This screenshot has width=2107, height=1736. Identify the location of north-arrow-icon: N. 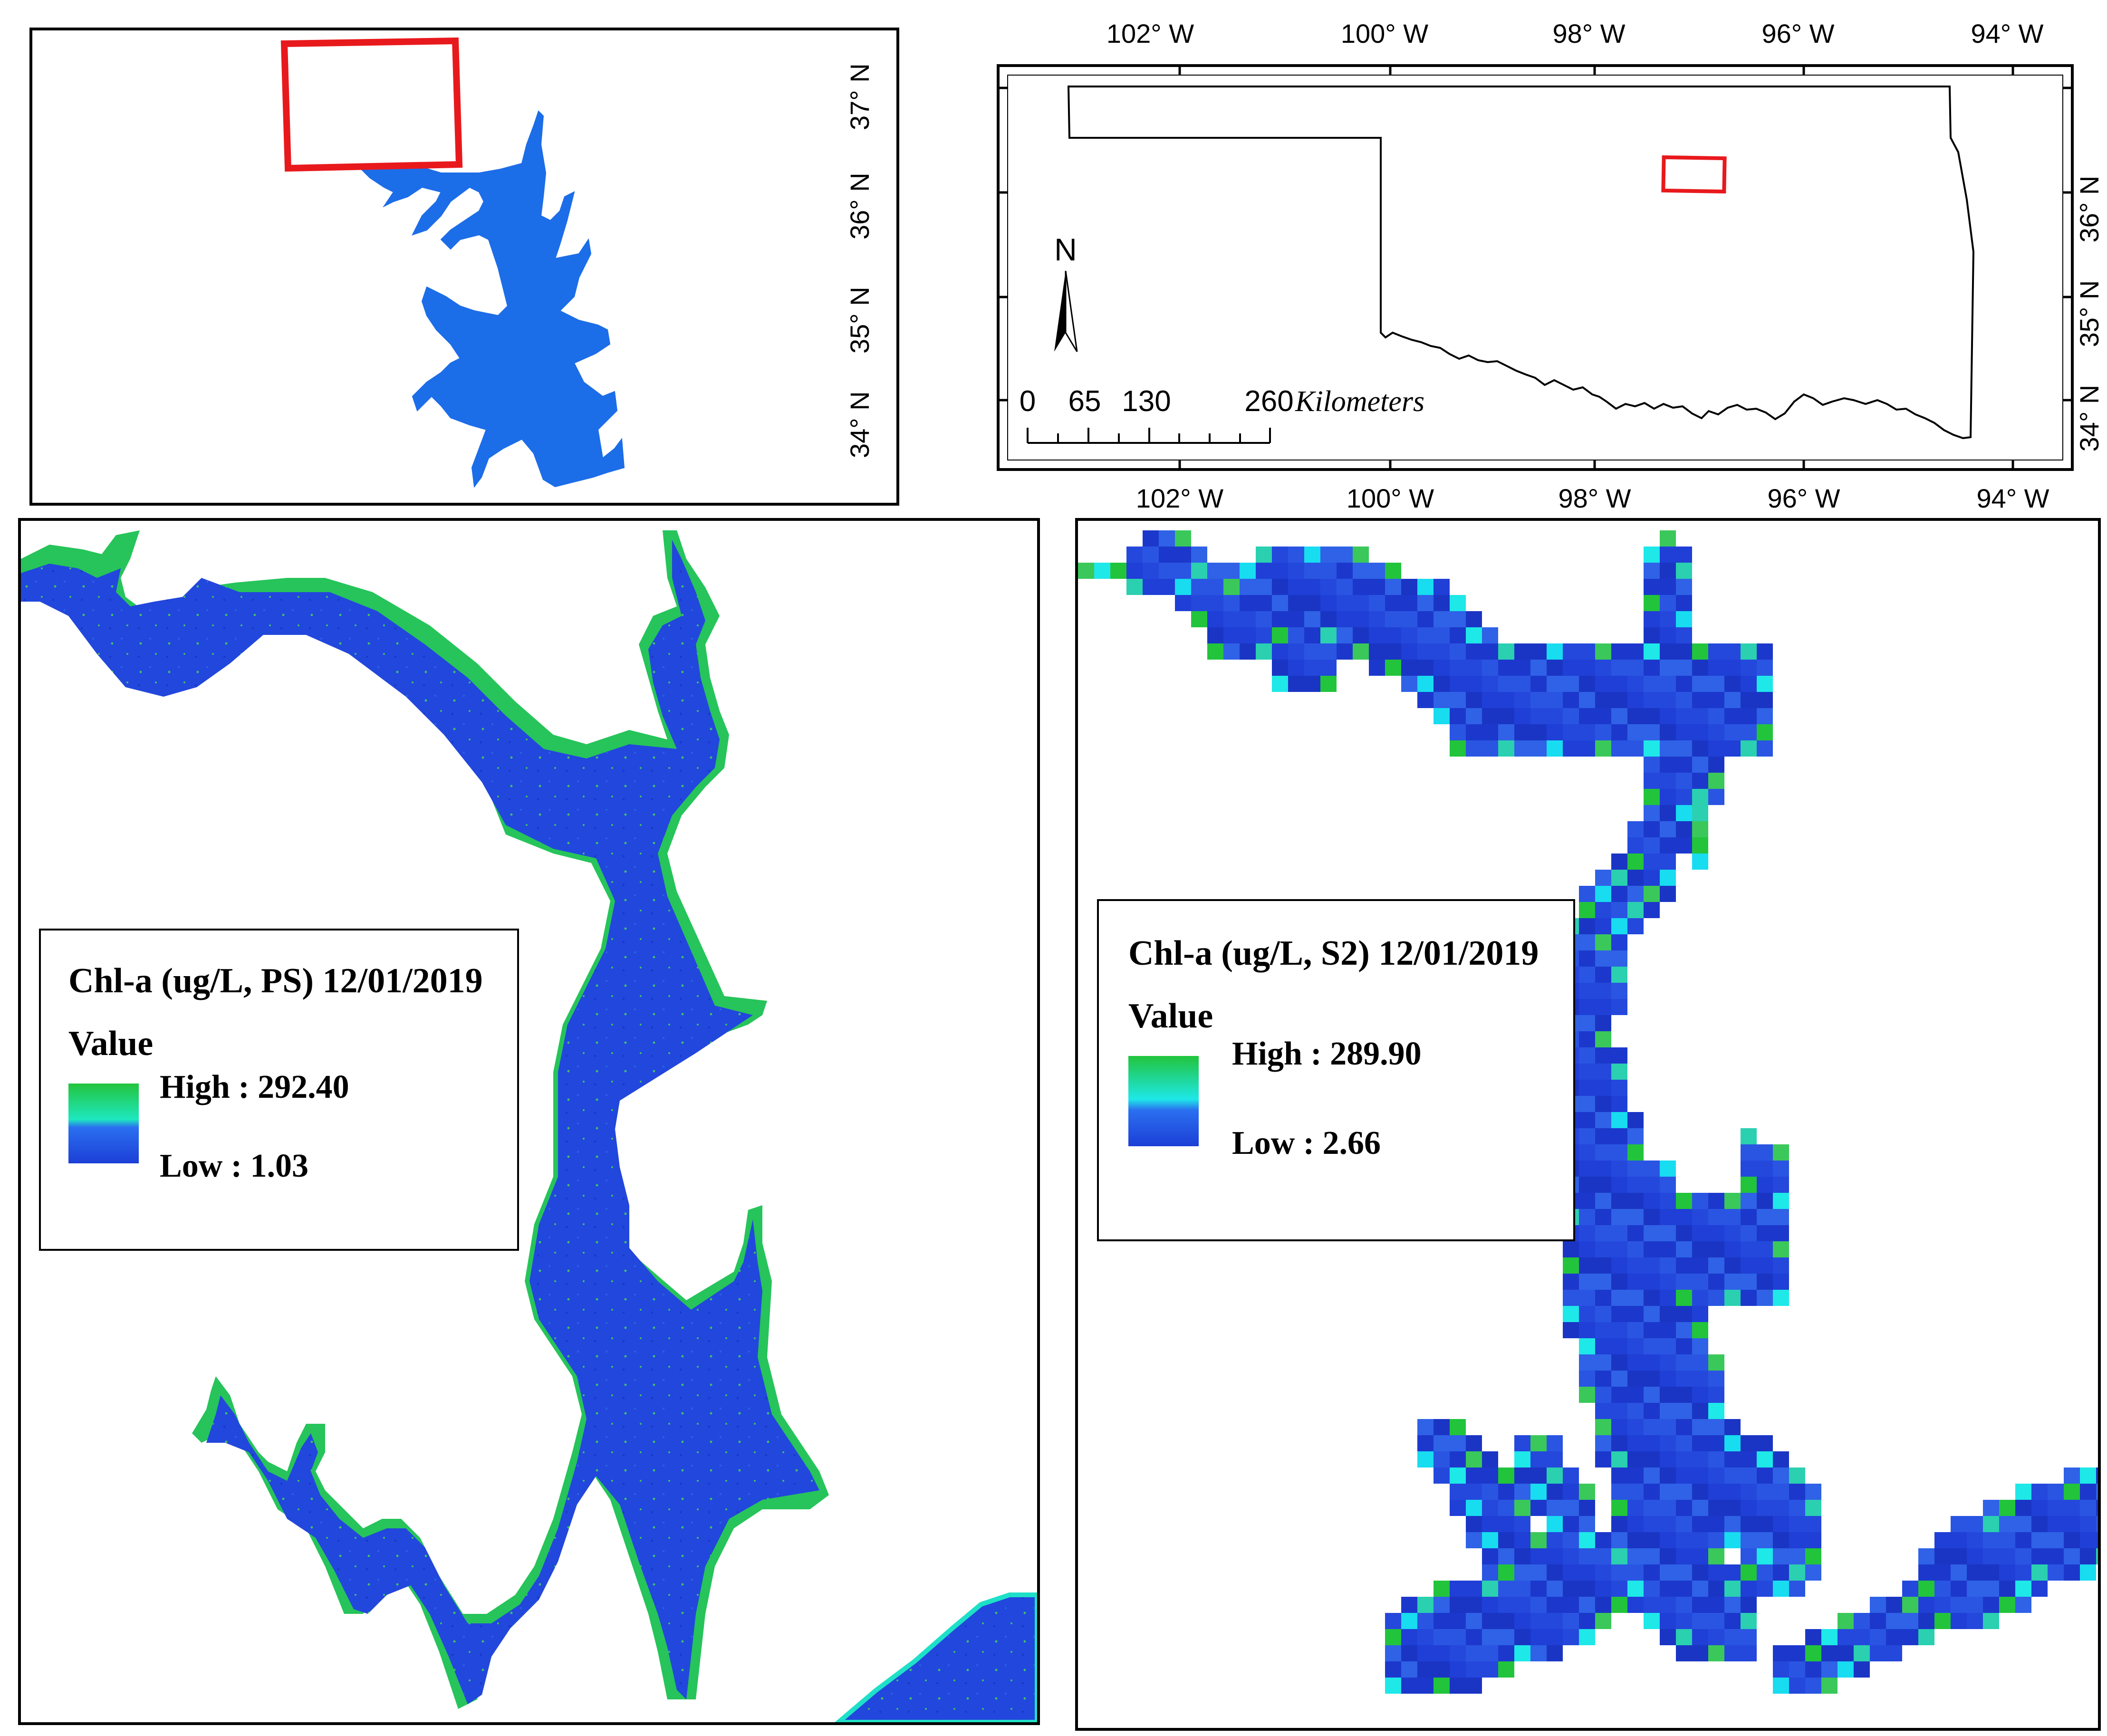
(1066, 292).